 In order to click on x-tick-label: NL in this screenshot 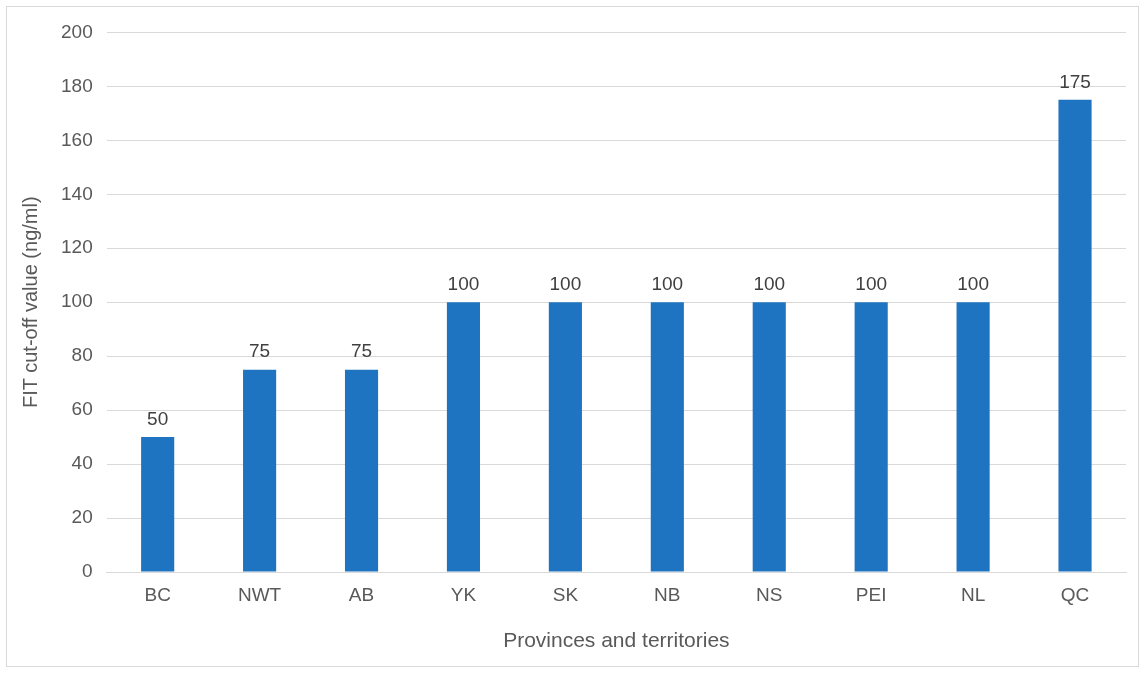, I will do `click(973, 594)`.